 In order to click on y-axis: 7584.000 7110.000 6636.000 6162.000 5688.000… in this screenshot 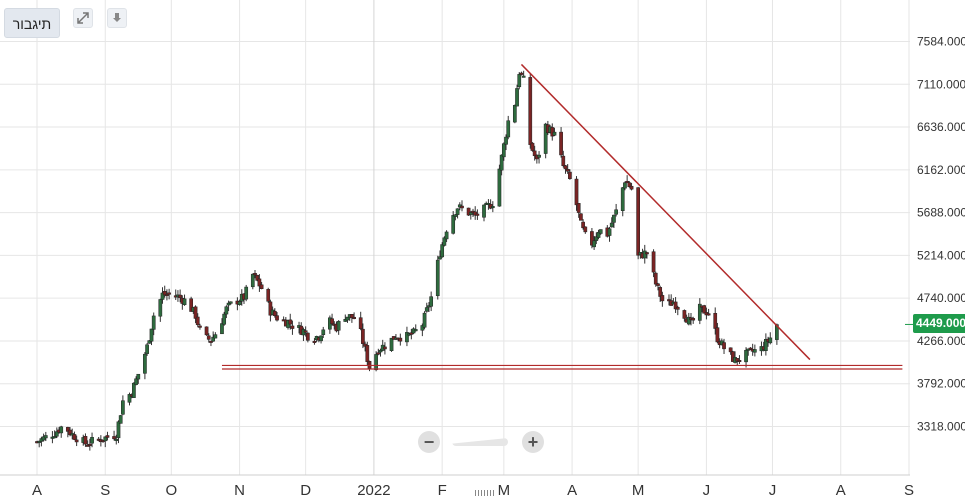, I will do `click(935, 234)`.